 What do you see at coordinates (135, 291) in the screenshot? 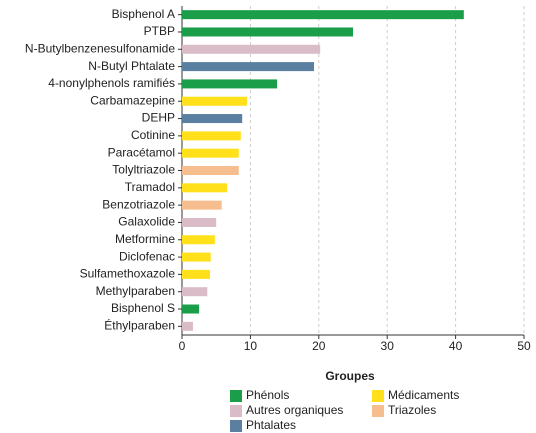
I see `y-tick-label: Methylparaben` at bounding box center [135, 291].